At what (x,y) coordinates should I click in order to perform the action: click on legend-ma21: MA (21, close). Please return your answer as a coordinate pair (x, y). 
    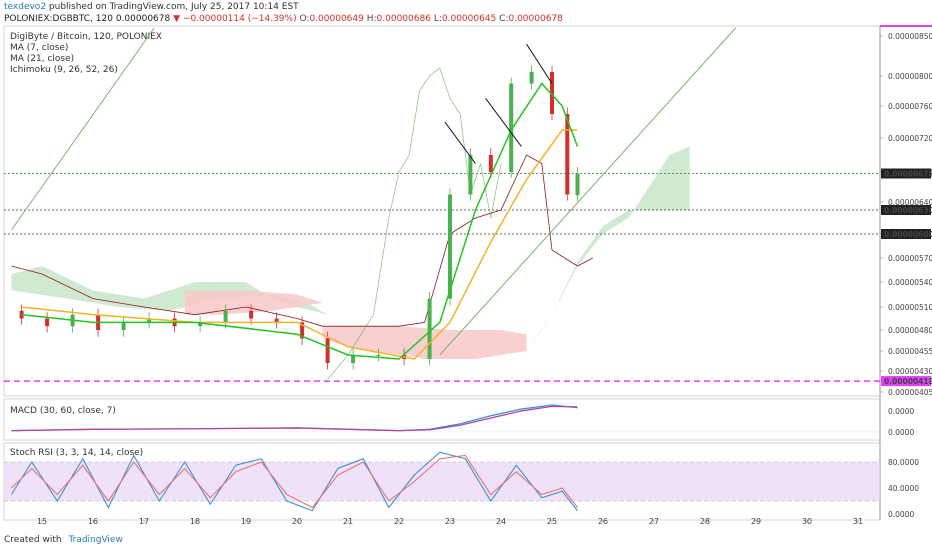
    Looking at the image, I should click on (42, 59).